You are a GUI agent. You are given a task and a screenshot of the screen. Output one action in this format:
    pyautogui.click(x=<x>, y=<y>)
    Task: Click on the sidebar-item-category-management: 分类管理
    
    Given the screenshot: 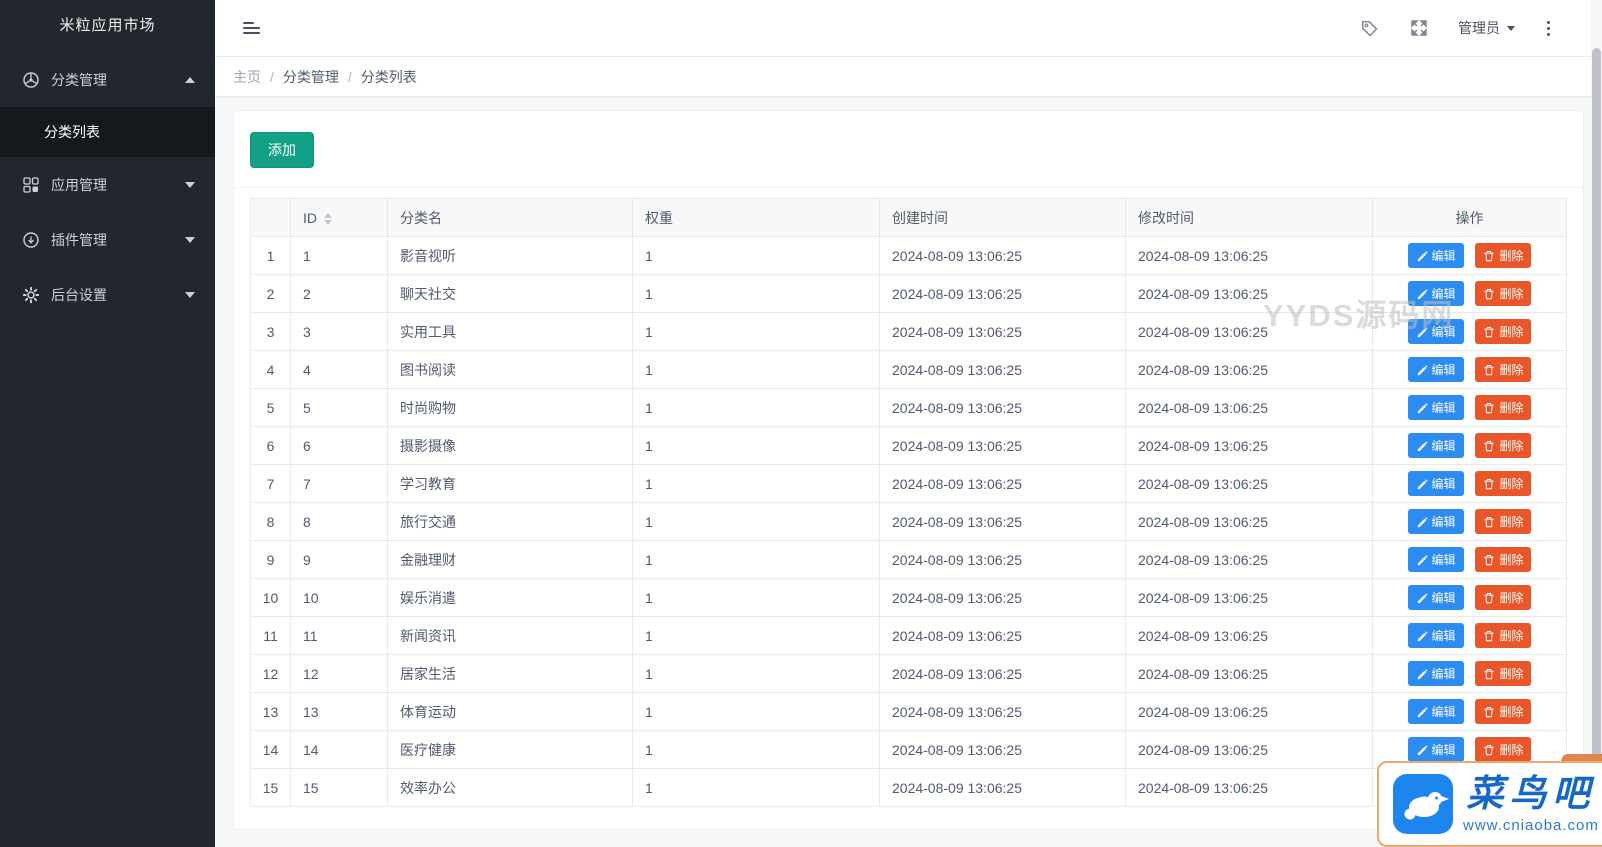 What is the action you would take?
    pyautogui.click(x=107, y=79)
    